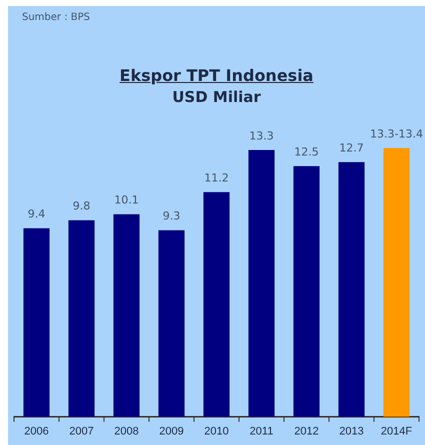 This screenshot has width=425, height=445. What do you see at coordinates (351, 147) in the screenshot?
I see `data-label: 12.7` at bounding box center [351, 147].